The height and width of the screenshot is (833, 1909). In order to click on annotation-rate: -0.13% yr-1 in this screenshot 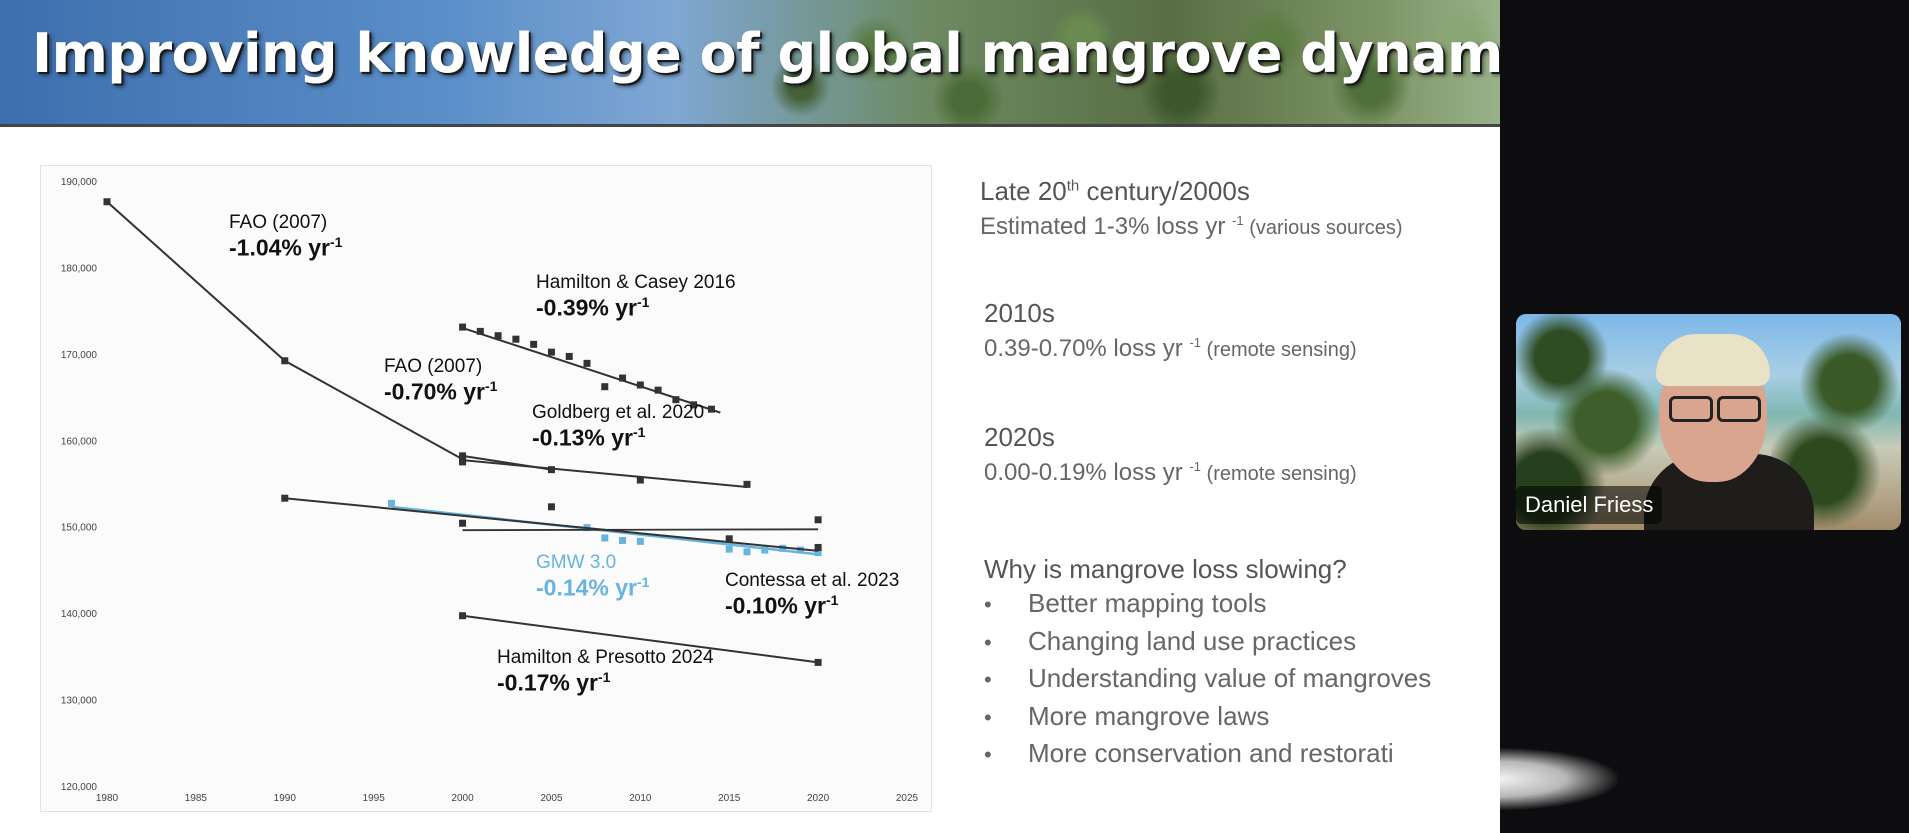, I will do `click(589, 437)`.